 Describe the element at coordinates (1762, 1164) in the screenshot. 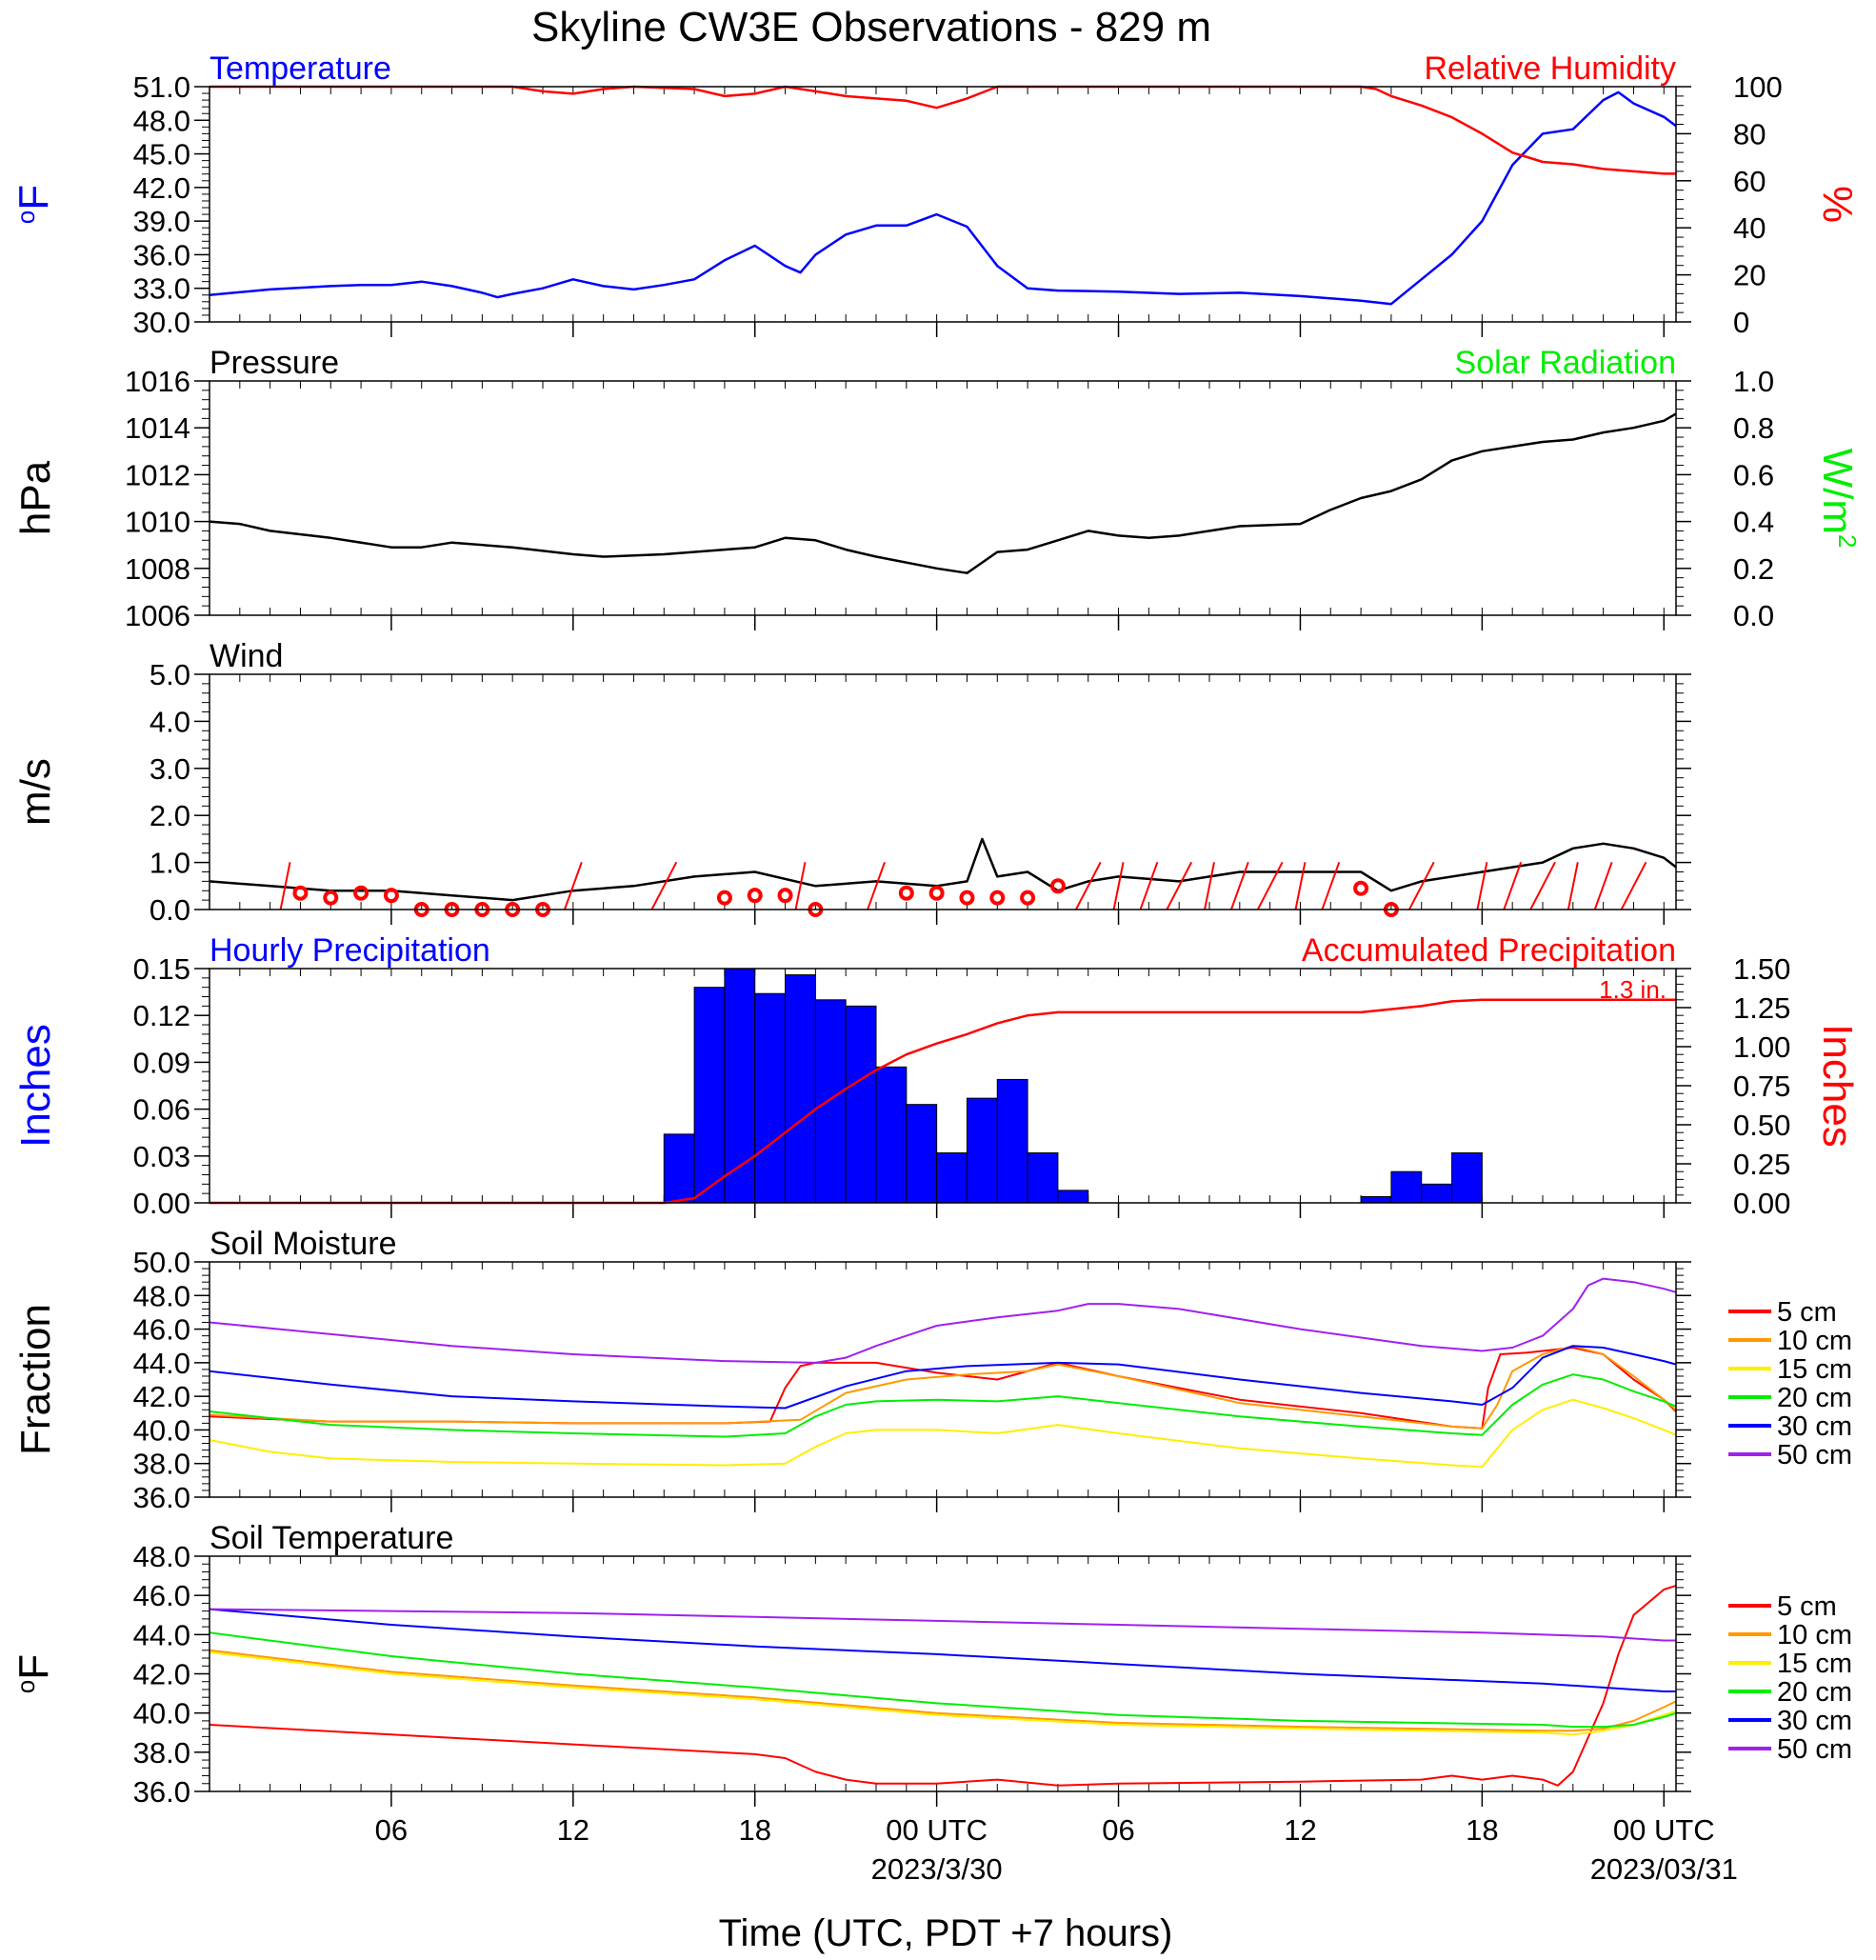

I see `y-tick-label-right: 0.25` at that location.